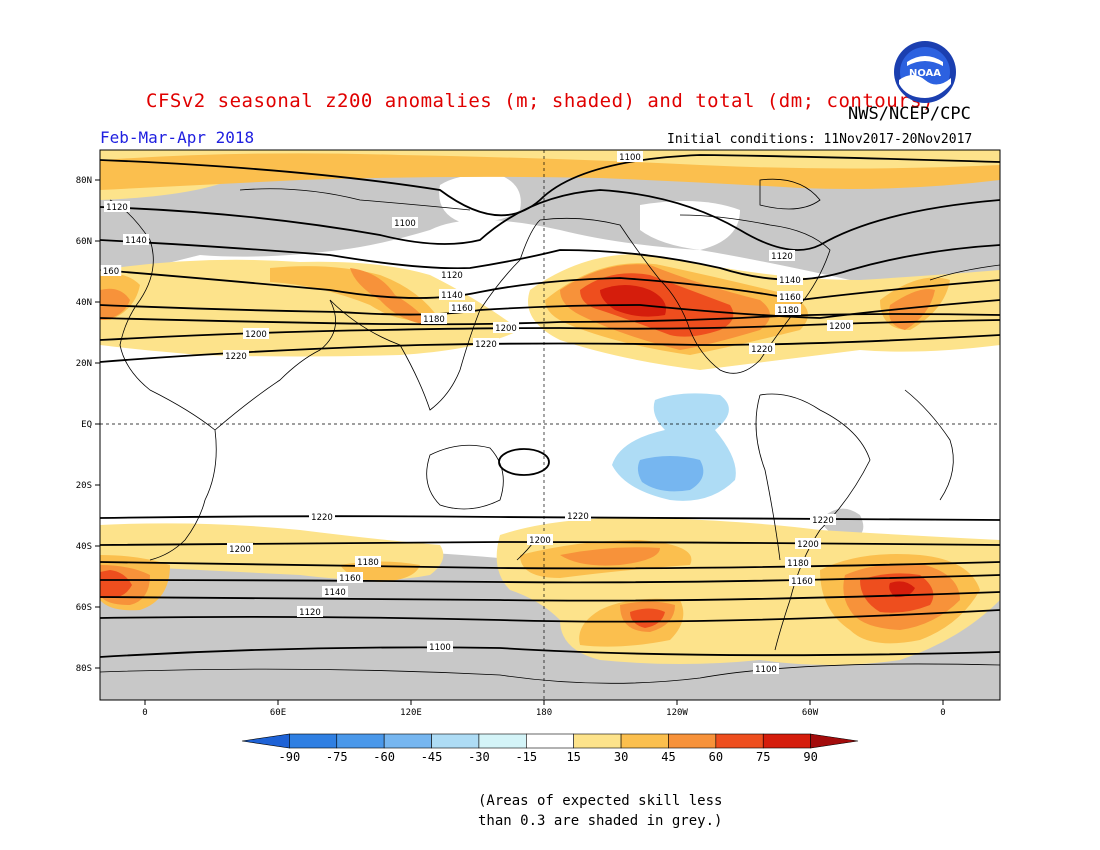 This screenshot has height=850, width=1100. I want to click on noaa-logo-text: NOAA, so click(925, 73).